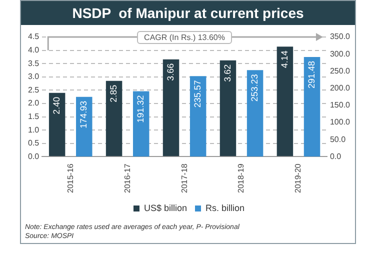 The width and height of the screenshot is (378, 266). Describe the element at coordinates (311, 75) in the screenshot. I see `data-label: 291.48` at that location.